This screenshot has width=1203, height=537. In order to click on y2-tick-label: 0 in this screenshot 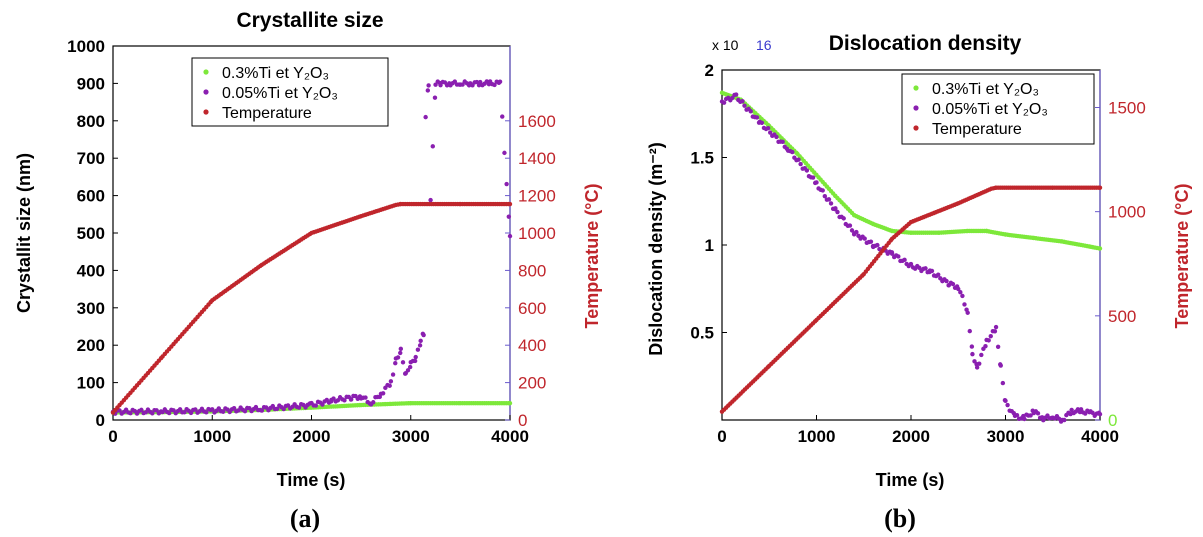, I will do `click(1112, 420)`.